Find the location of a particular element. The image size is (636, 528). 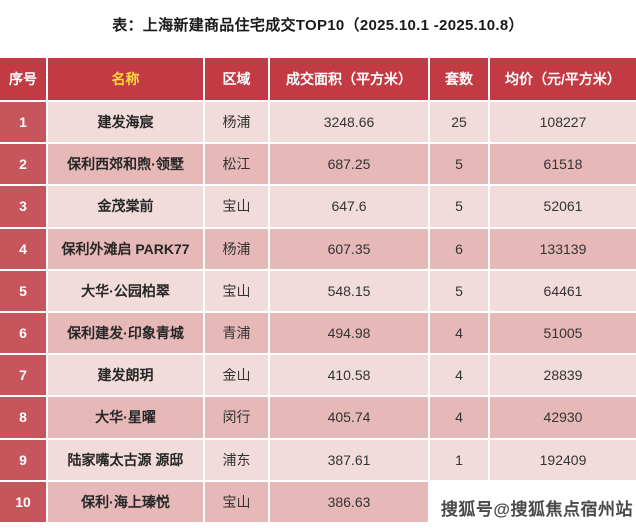

area-cell: 687.25 is located at coordinates (350, 165).